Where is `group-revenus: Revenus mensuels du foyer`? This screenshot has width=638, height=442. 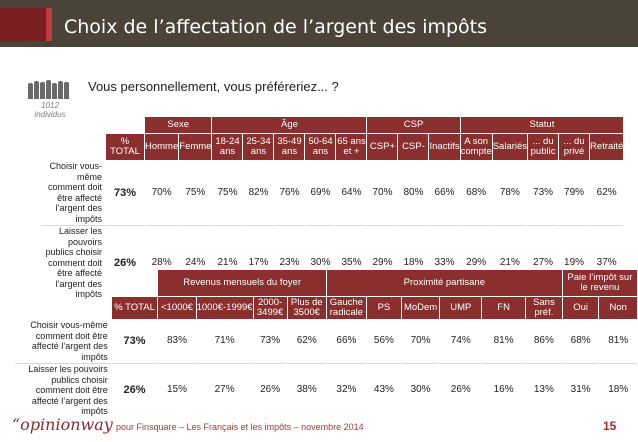 group-revenus: Revenus mensuels du foyer is located at coordinates (242, 283).